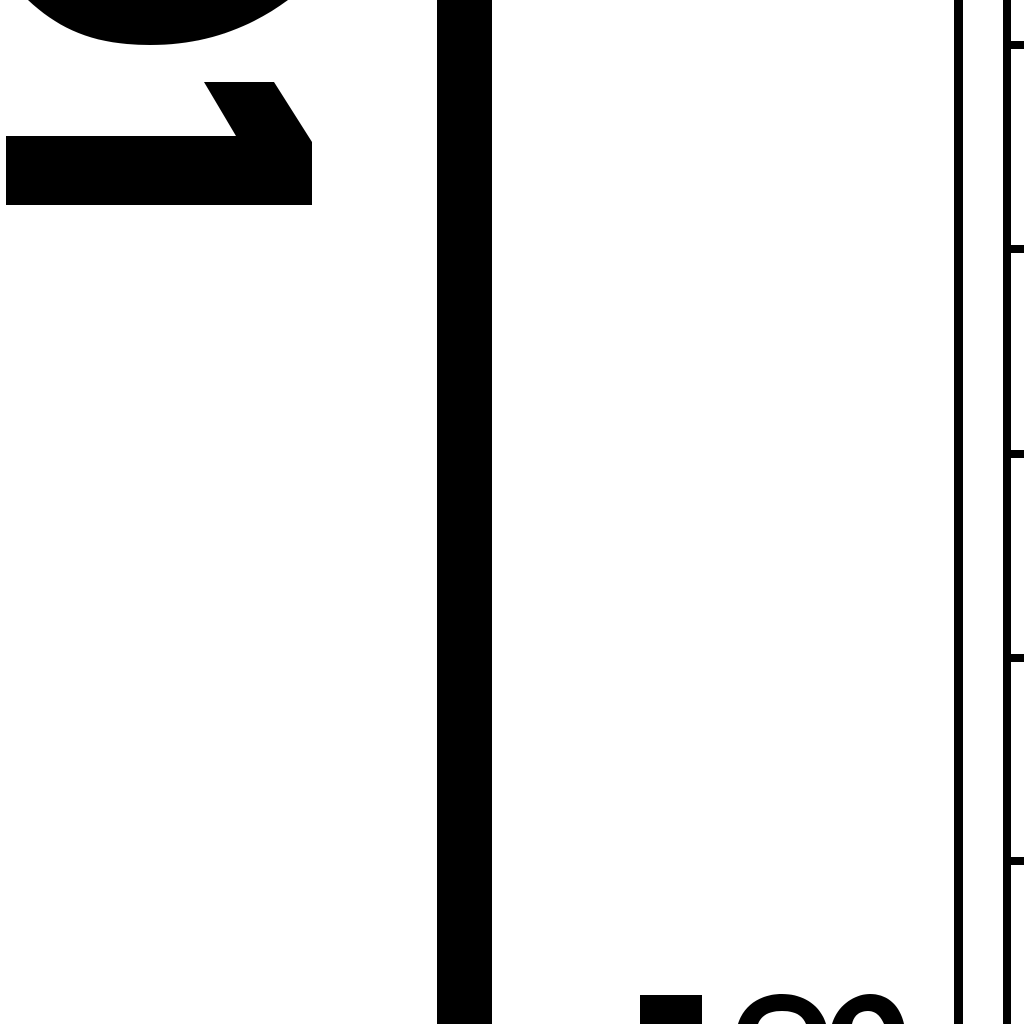 The height and width of the screenshot is (1024, 1024). I want to click on tick-axis-line, so click(1007, 512).